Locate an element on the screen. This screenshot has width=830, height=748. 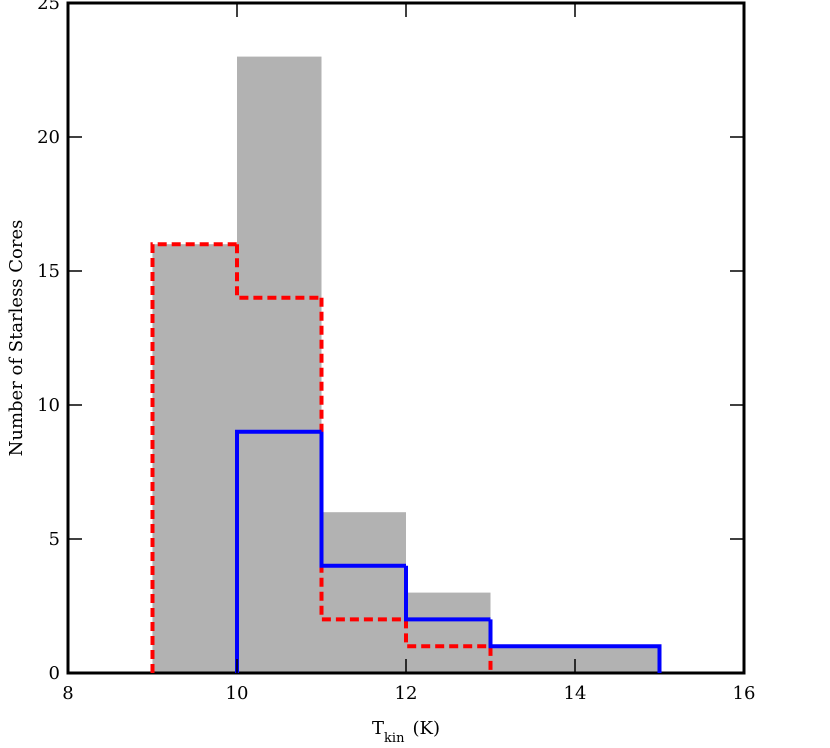
y-tick-label: 25 is located at coordinates (48, 7).